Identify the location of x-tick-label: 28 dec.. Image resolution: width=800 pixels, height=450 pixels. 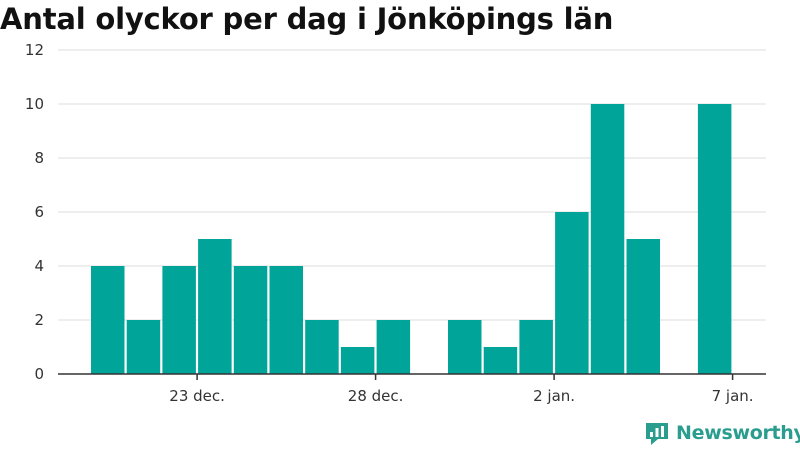
(376, 396).